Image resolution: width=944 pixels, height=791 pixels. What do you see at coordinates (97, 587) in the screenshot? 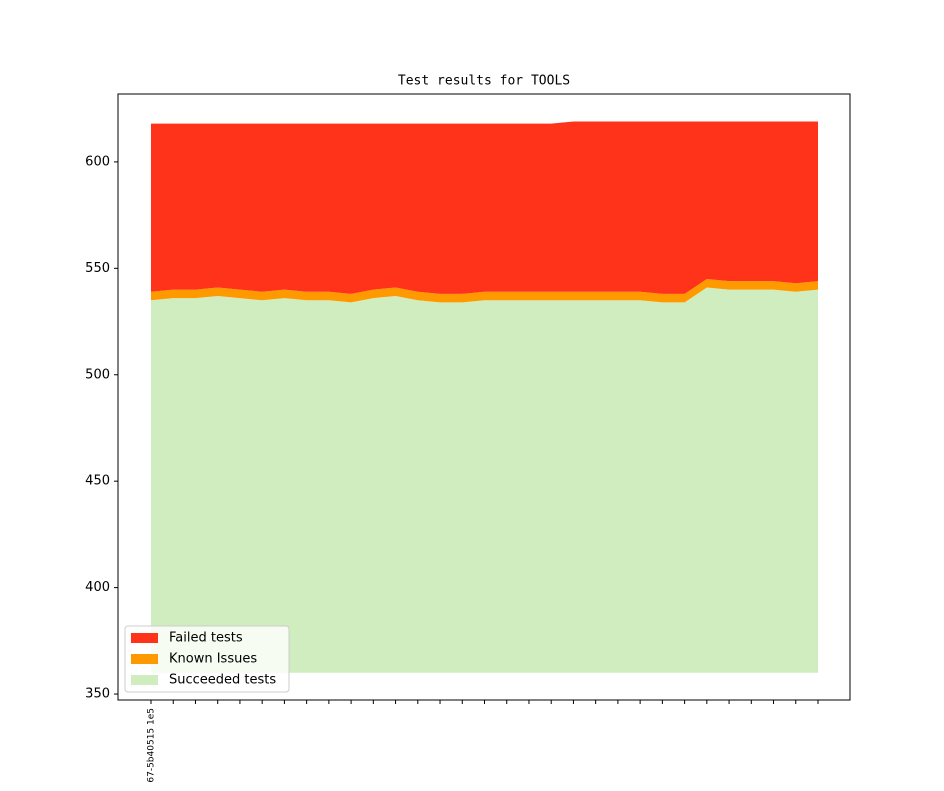
I see `y-tick-label: 400` at bounding box center [97, 587].